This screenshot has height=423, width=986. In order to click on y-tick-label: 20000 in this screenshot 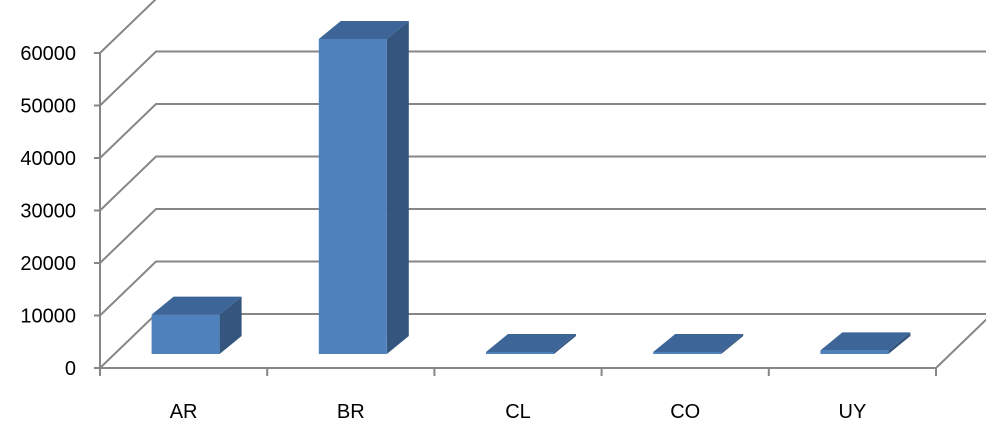, I will do `click(48, 264)`.